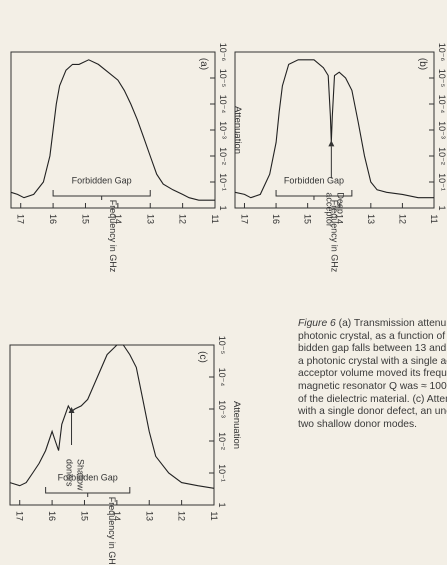 The width and height of the screenshot is (447, 565). Describe the element at coordinates (372, 349) in the screenshot. I see `caption-line-2: bidden gap falls between 13 and 16` at that location.